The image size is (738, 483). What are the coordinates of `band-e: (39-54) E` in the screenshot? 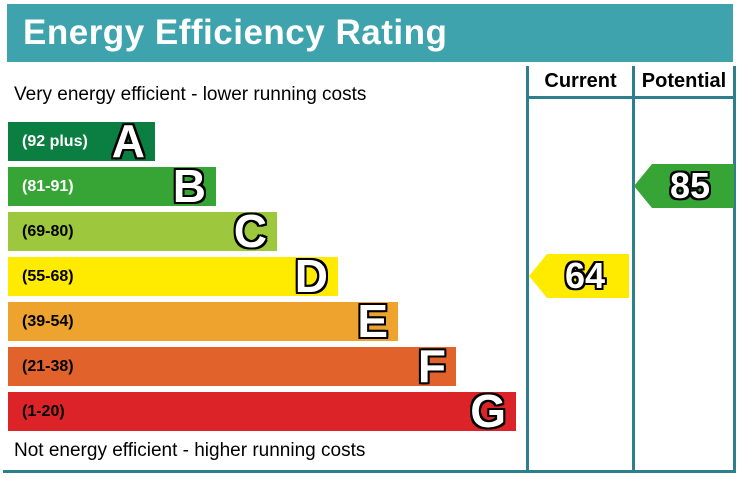 It's located at (203, 321).